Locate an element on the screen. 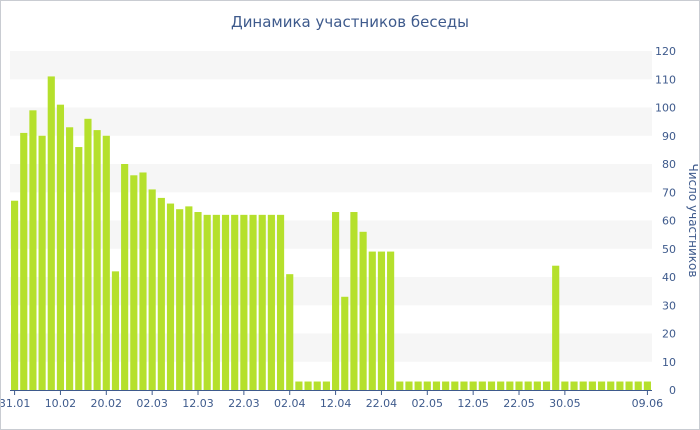 This screenshot has width=700, height=430. x-tick-label: 30.05 is located at coordinates (565, 403).